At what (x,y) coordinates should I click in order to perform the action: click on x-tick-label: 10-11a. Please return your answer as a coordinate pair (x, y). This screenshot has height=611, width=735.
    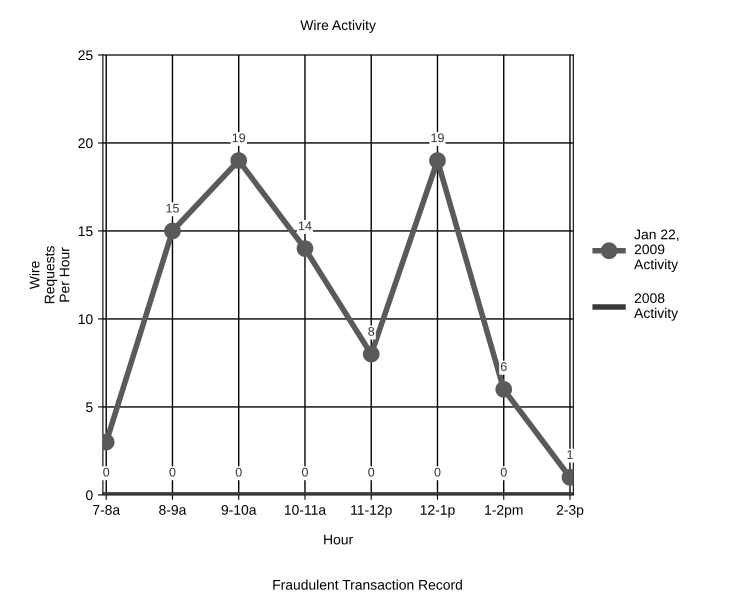
    Looking at the image, I should click on (305, 510).